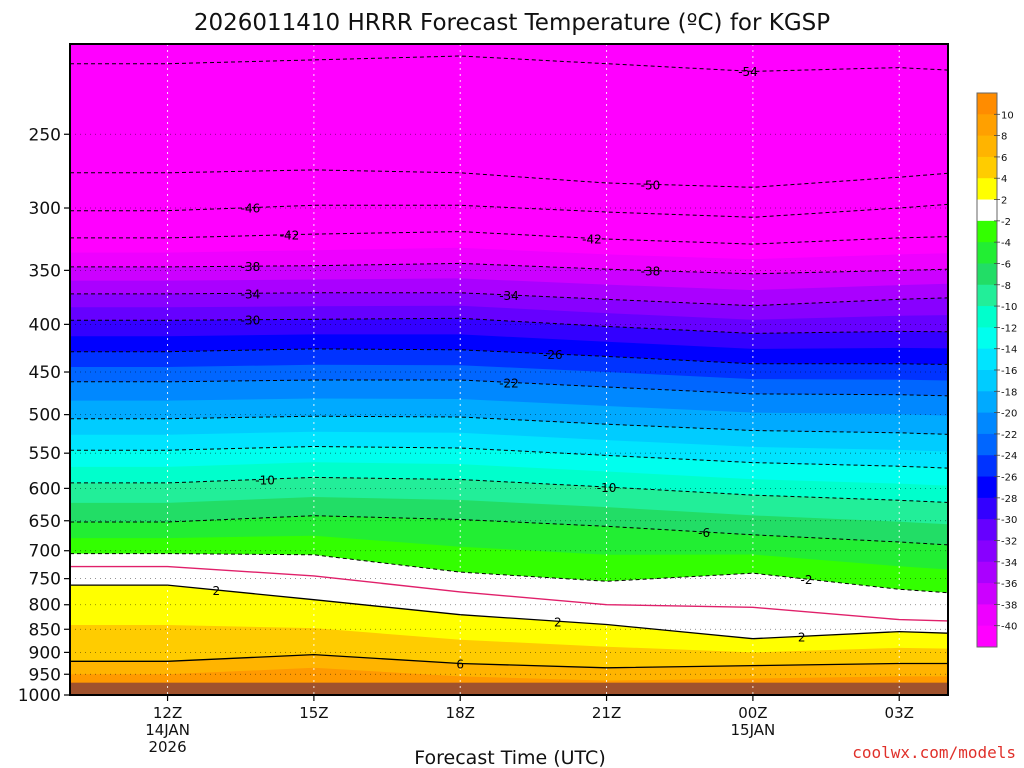 The image size is (1024, 768). I want to click on y-tick-label: 750, so click(45, 580).